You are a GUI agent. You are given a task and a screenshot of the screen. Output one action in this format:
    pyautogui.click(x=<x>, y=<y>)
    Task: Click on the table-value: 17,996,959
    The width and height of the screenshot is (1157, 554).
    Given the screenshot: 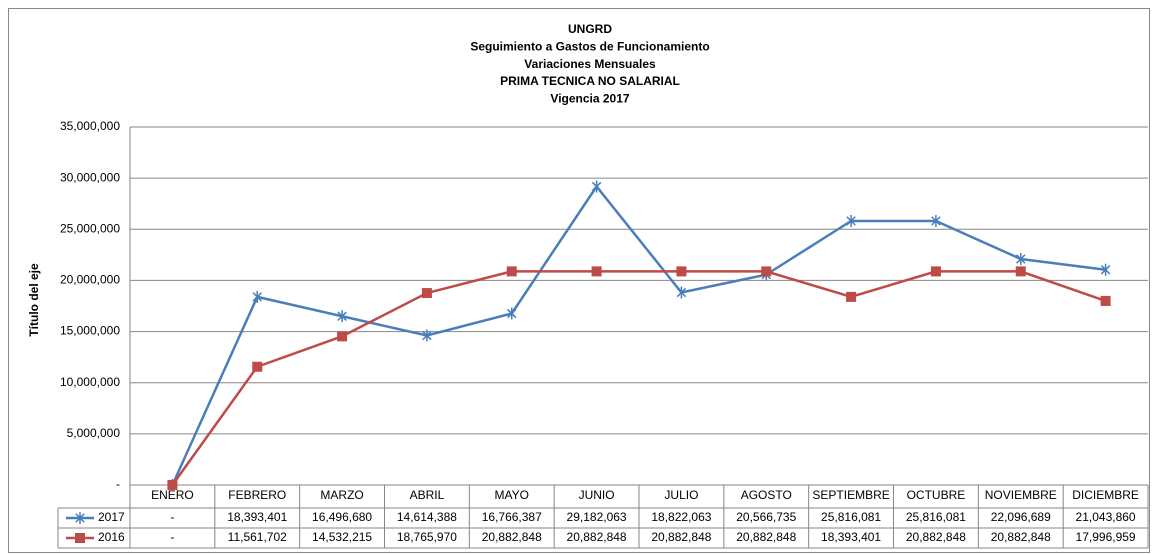 What is the action you would take?
    pyautogui.click(x=1106, y=537)
    